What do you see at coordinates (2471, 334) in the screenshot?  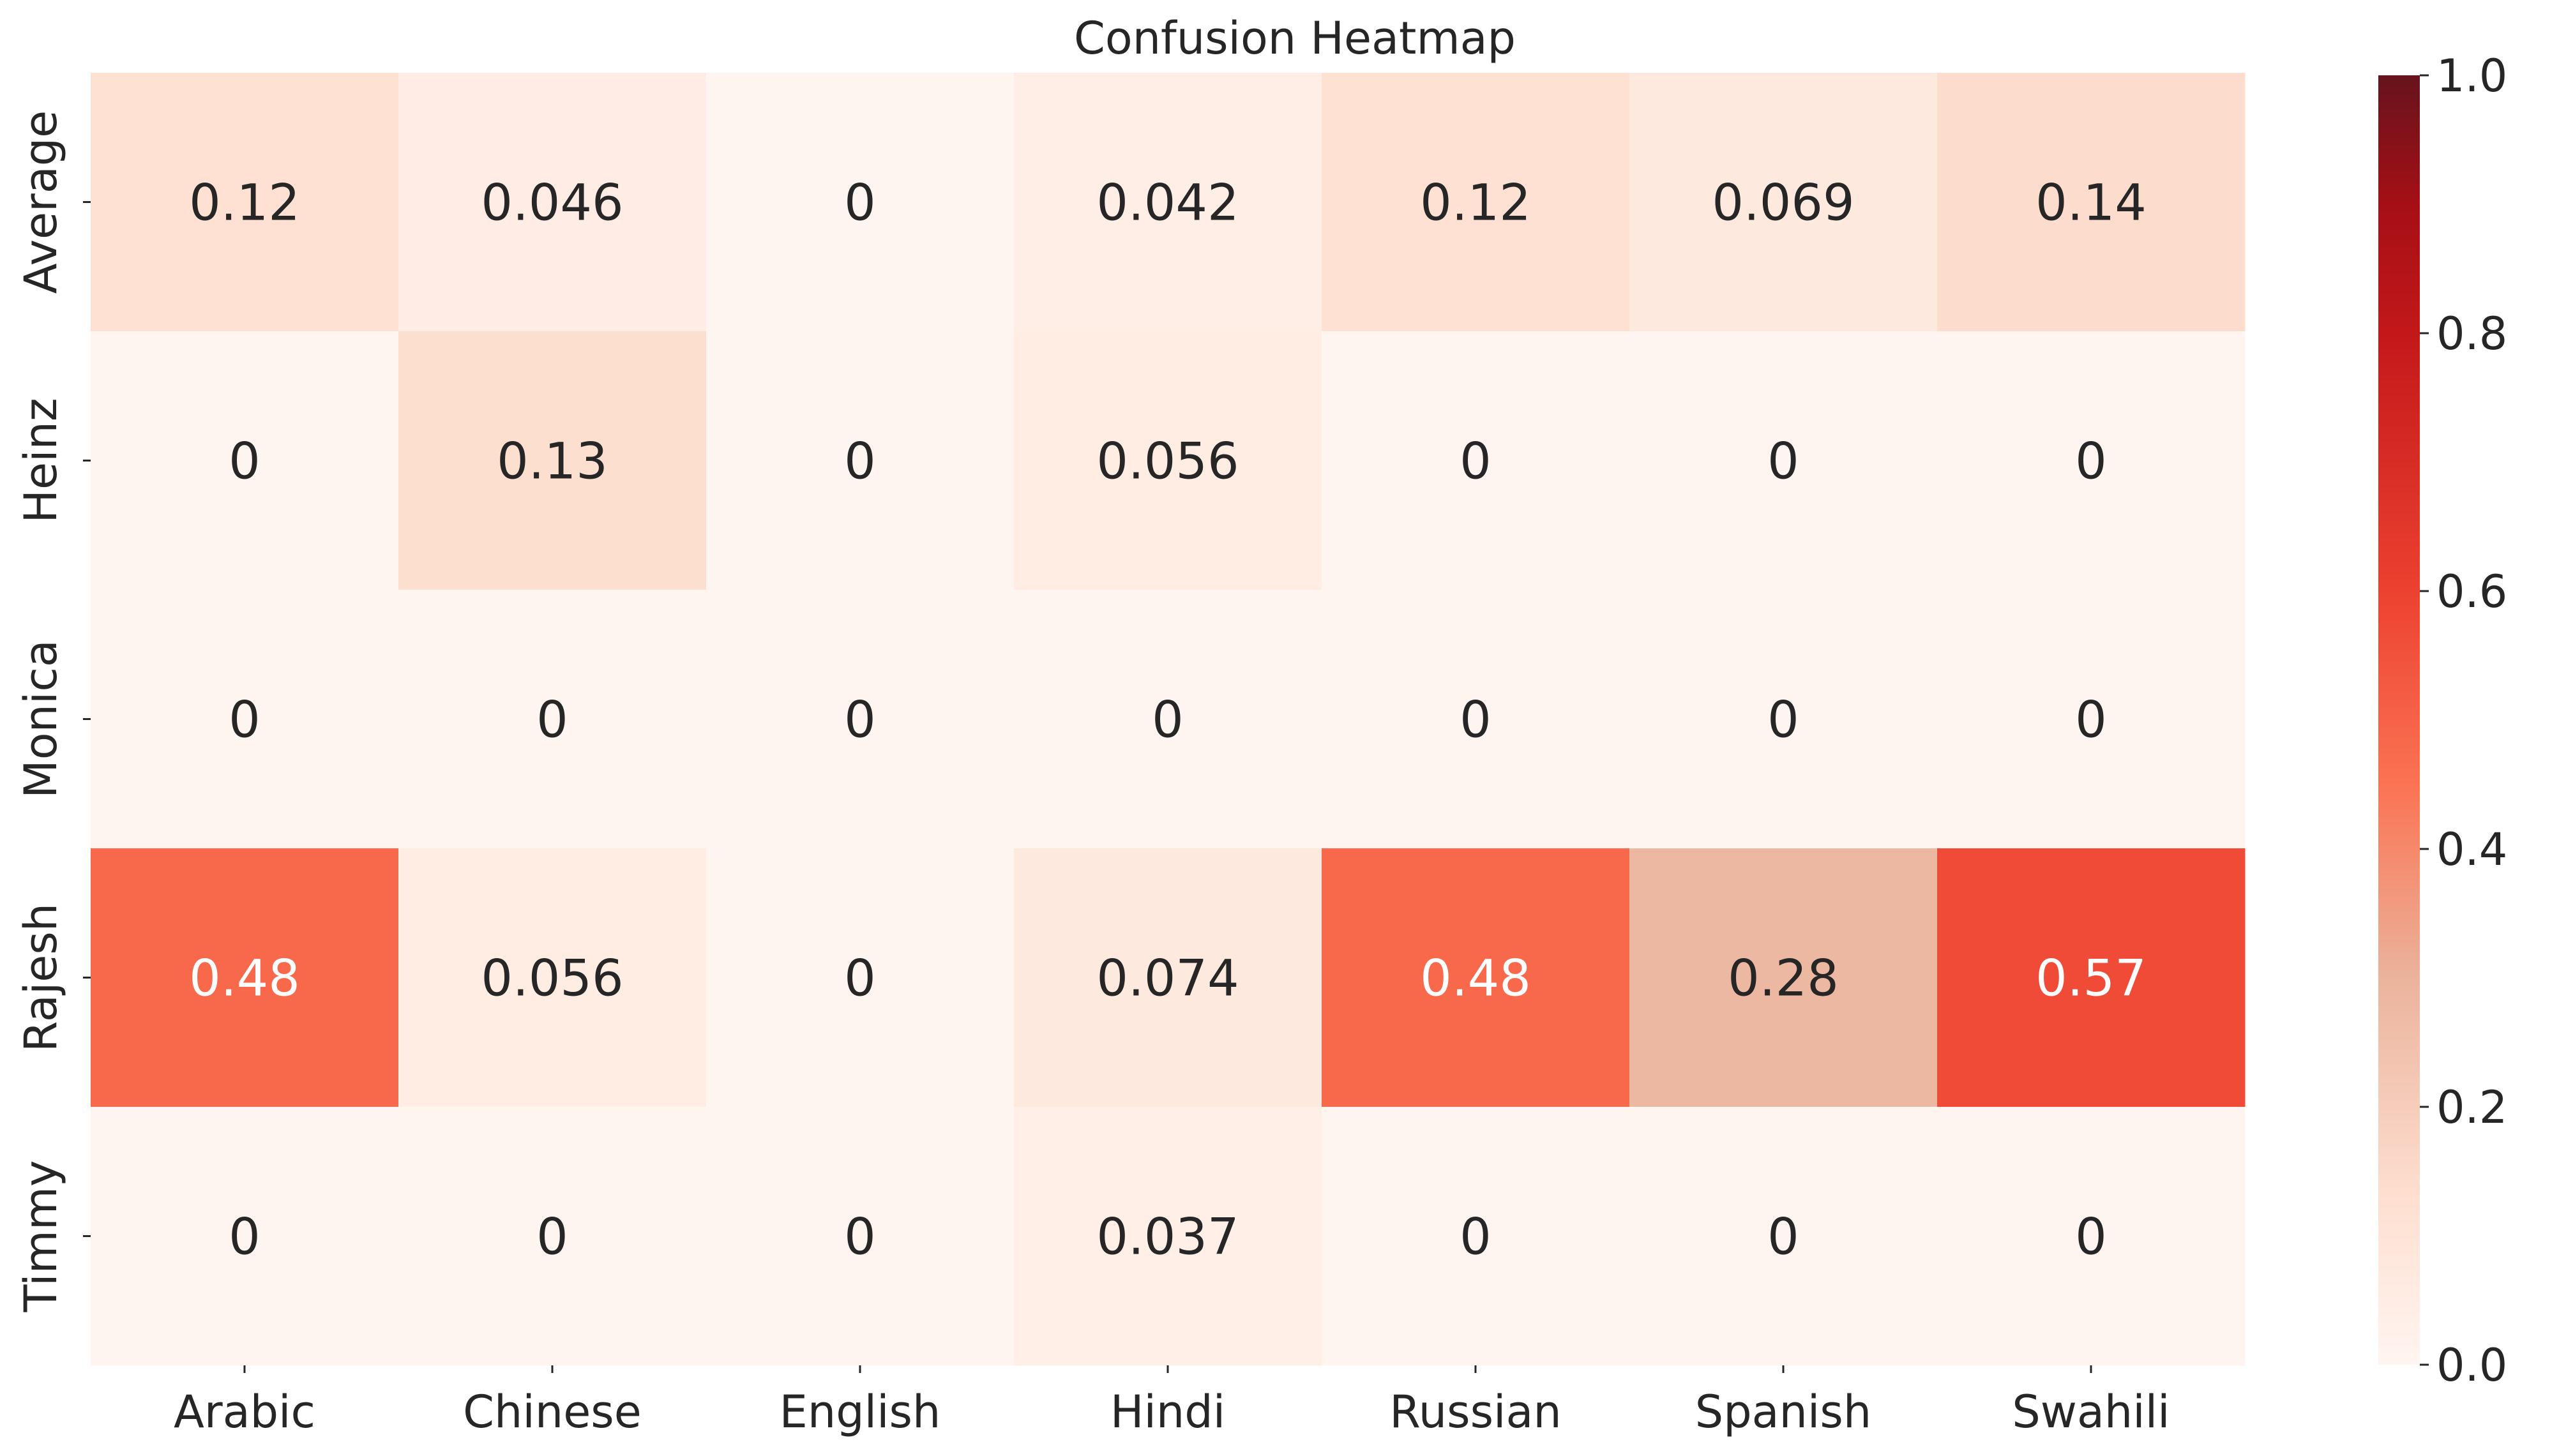 I see `colorbar-tick-label: 0.8` at bounding box center [2471, 334].